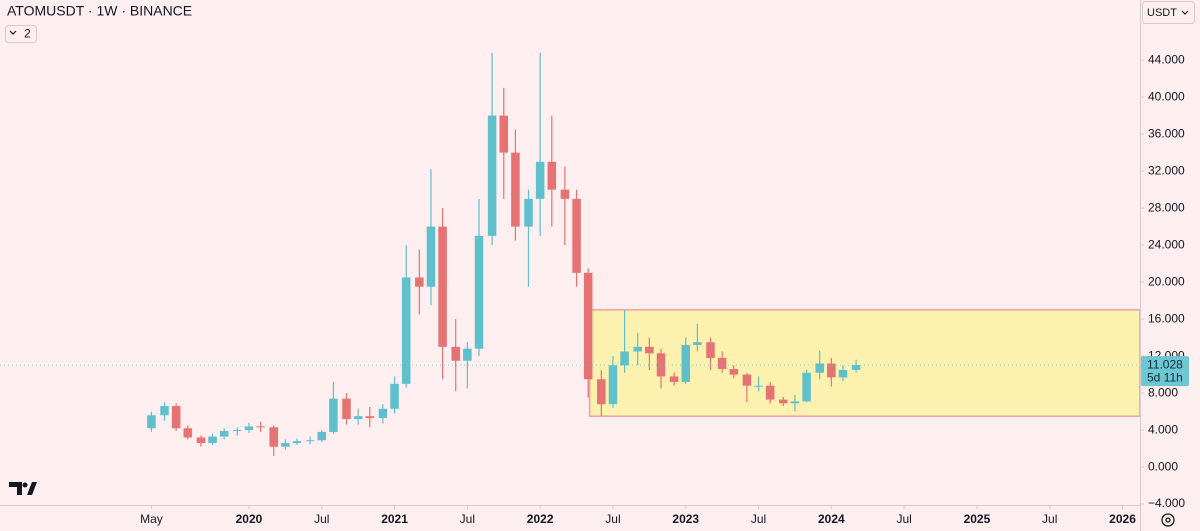 This screenshot has height=531, width=1200. I want to click on countdown-label: 5d 11h, so click(1165, 377).